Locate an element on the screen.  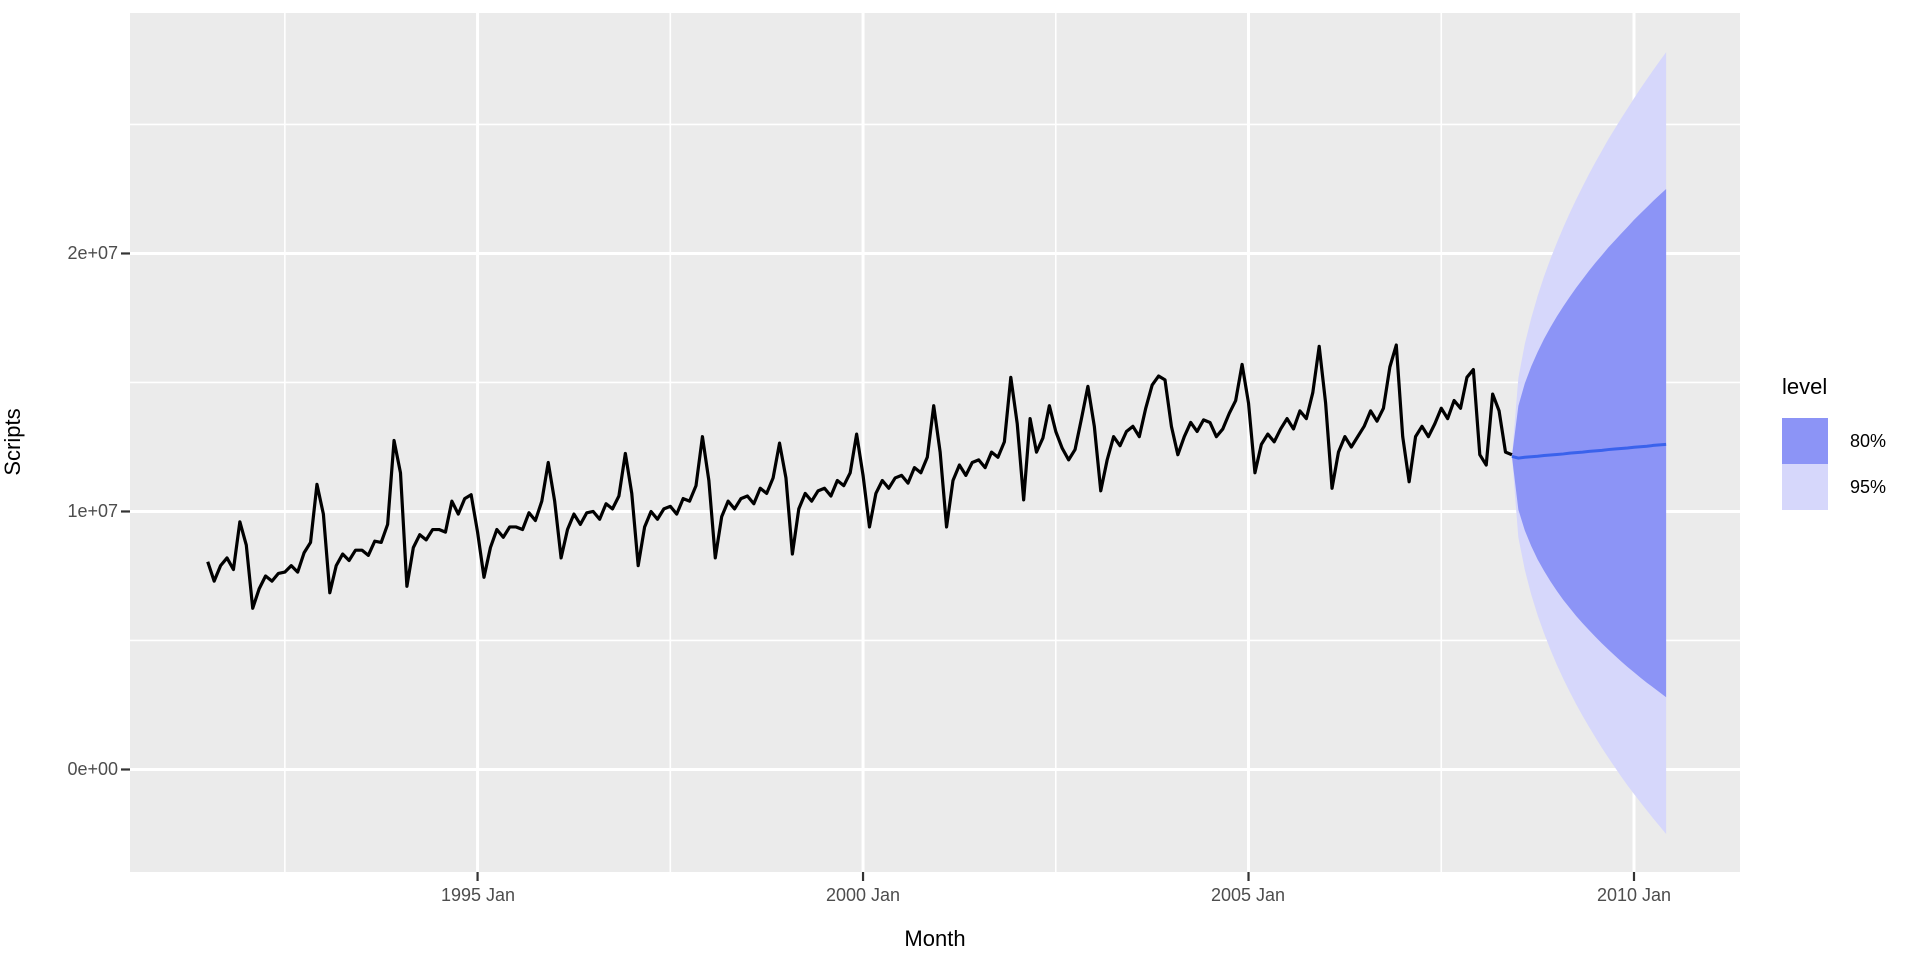
x-tick-label-2010: 2010 Jan is located at coordinates (1634, 895).